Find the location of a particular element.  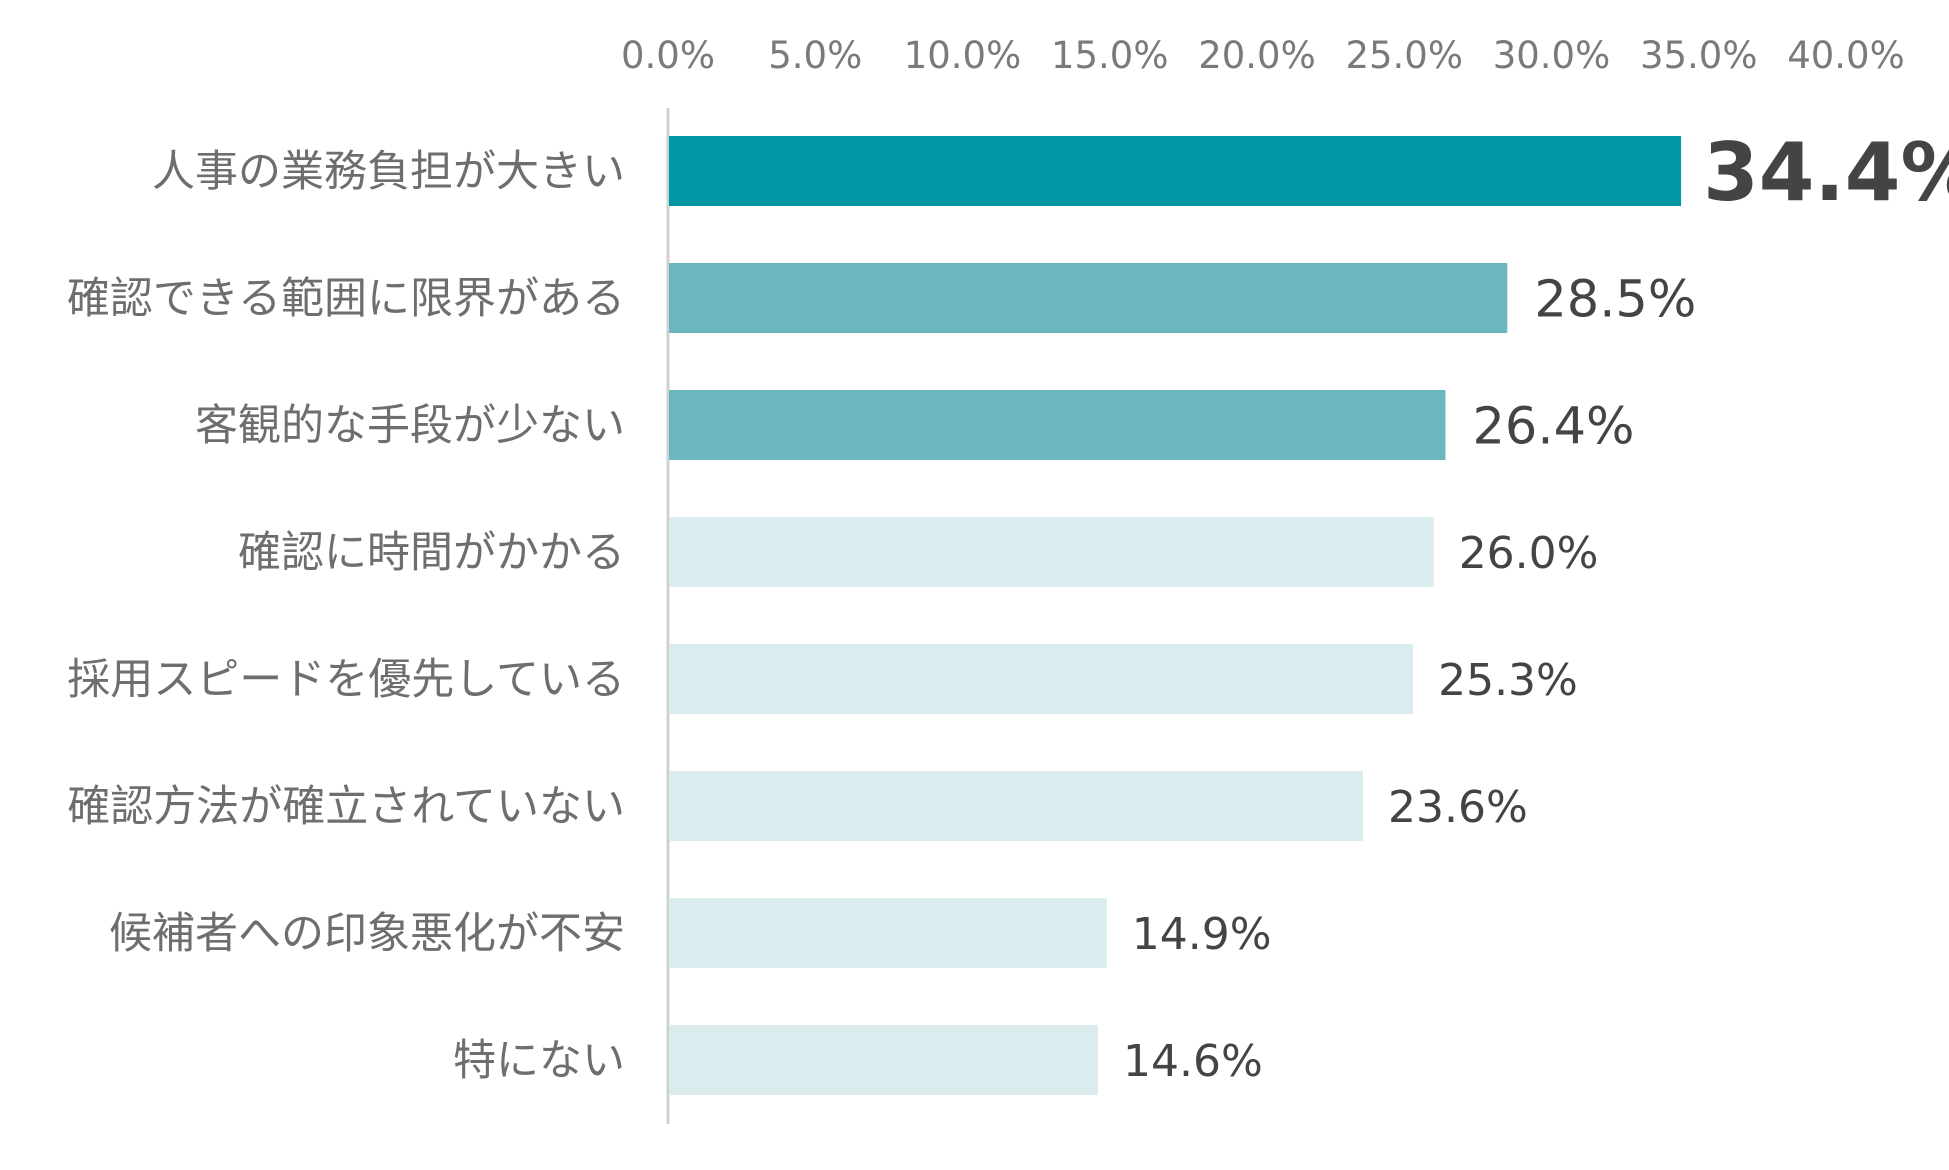

x-tick-label: 30.0% is located at coordinates (1552, 55).